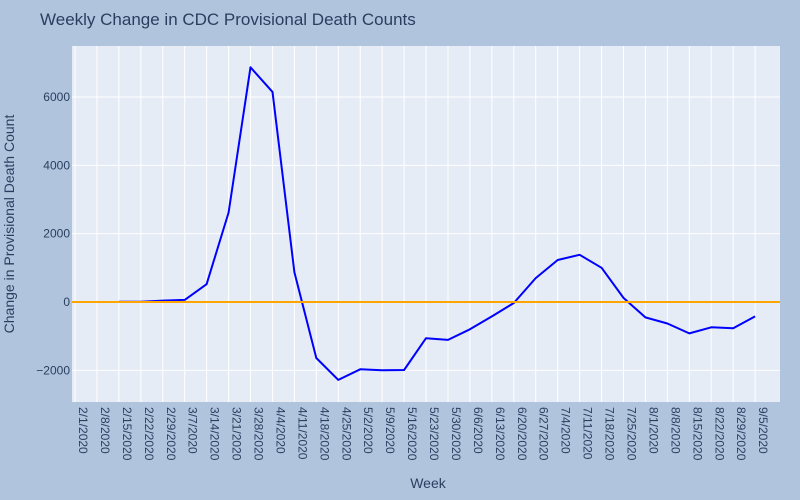  Describe the element at coordinates (697, 434) in the screenshot. I see `x-tick-label: 8/15/2020` at that location.